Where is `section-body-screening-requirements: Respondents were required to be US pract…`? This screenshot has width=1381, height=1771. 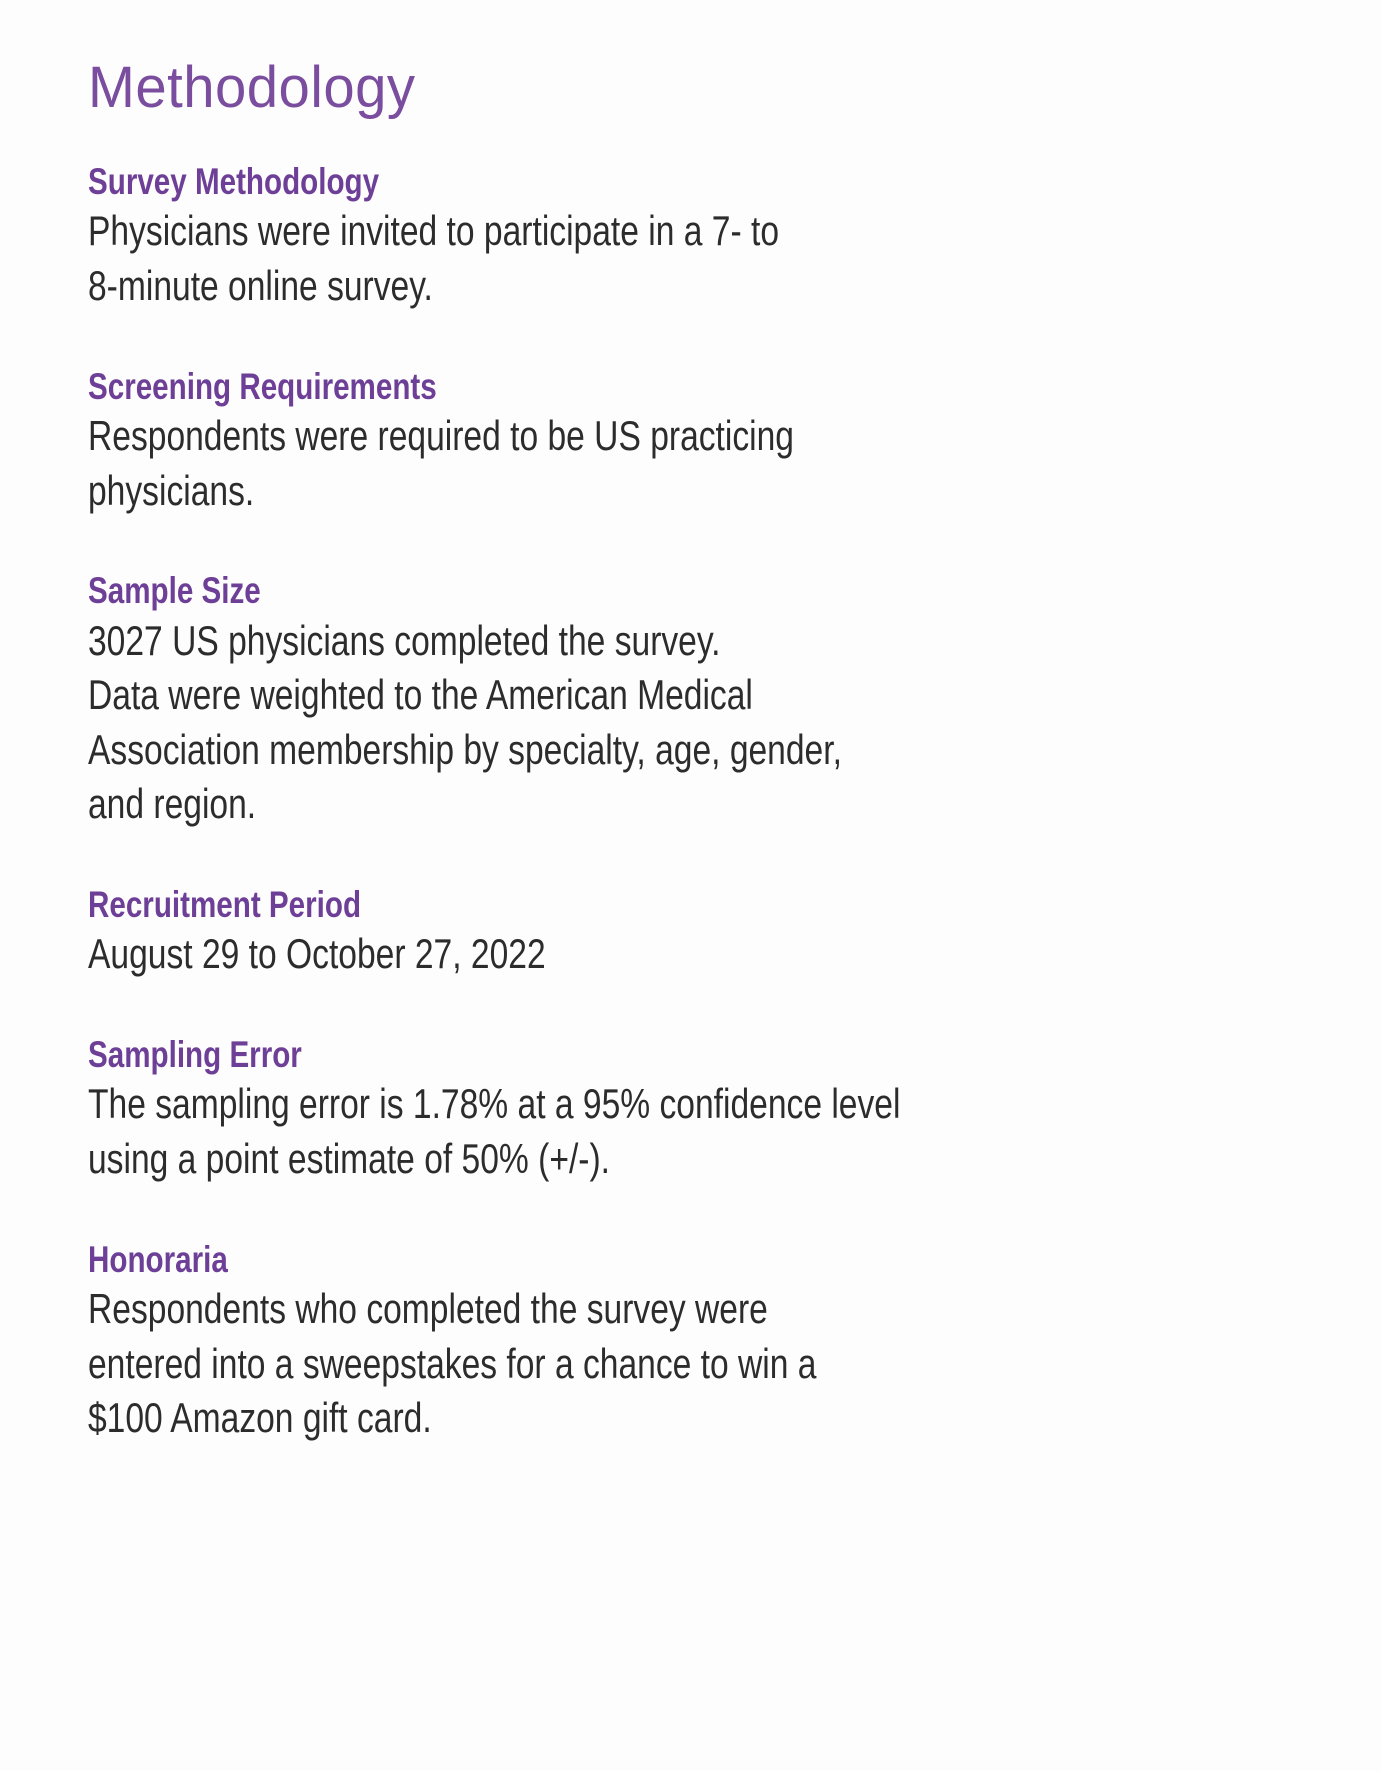 section-body-screening-requirements: Respondents were required to be US pract… is located at coordinates (441, 462).